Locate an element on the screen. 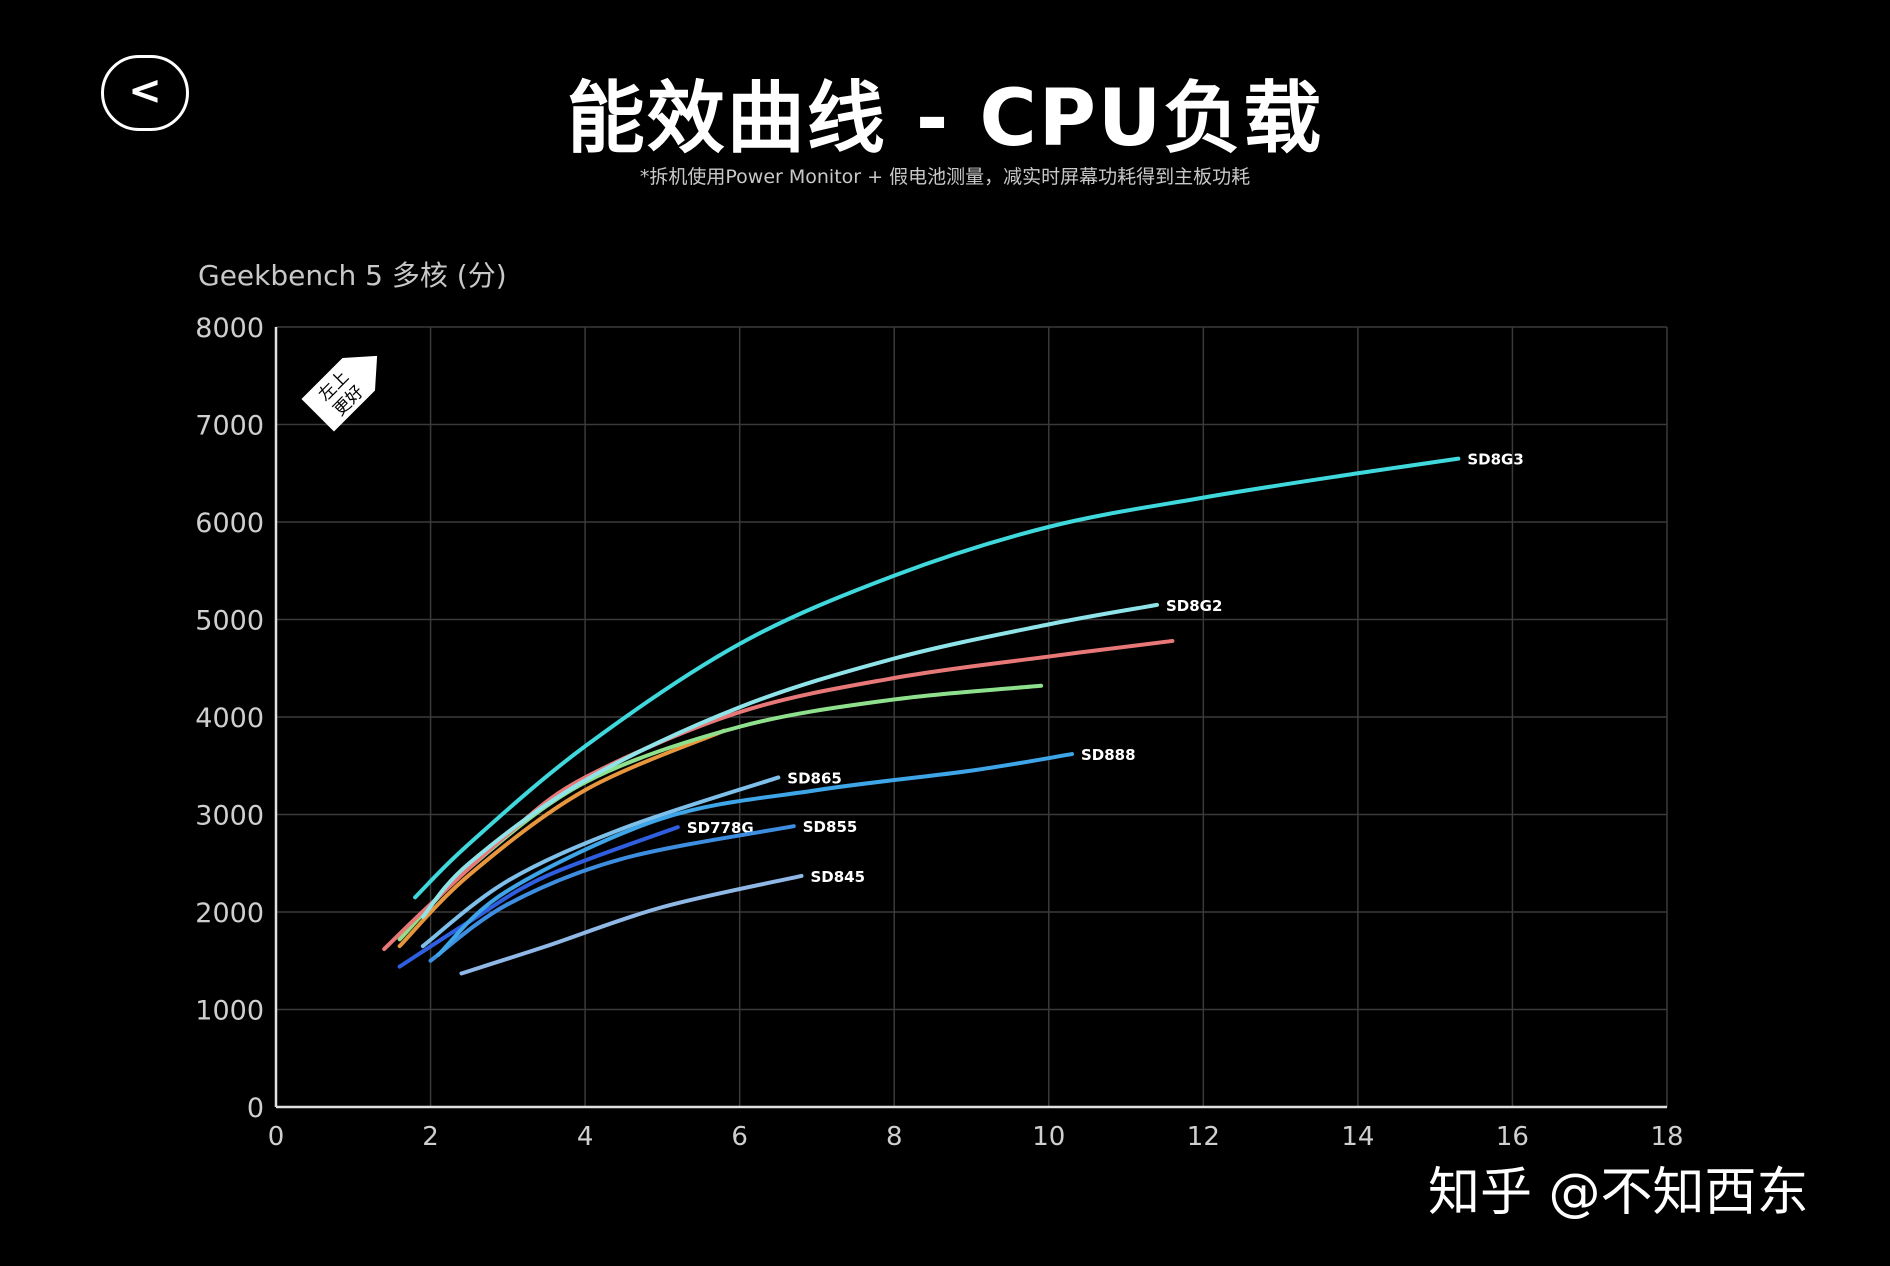 The width and height of the screenshot is (1890, 1266). series-line-sd855 is located at coordinates (612, 893).